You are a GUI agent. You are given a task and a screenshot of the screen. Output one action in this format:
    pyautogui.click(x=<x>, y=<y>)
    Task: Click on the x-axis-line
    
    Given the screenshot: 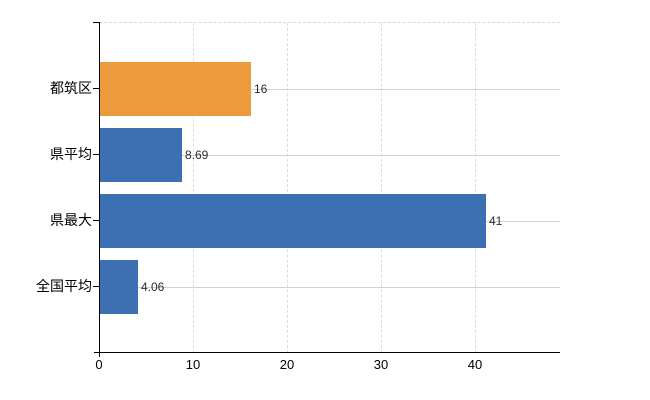 What is the action you would take?
    pyautogui.click(x=327, y=352)
    